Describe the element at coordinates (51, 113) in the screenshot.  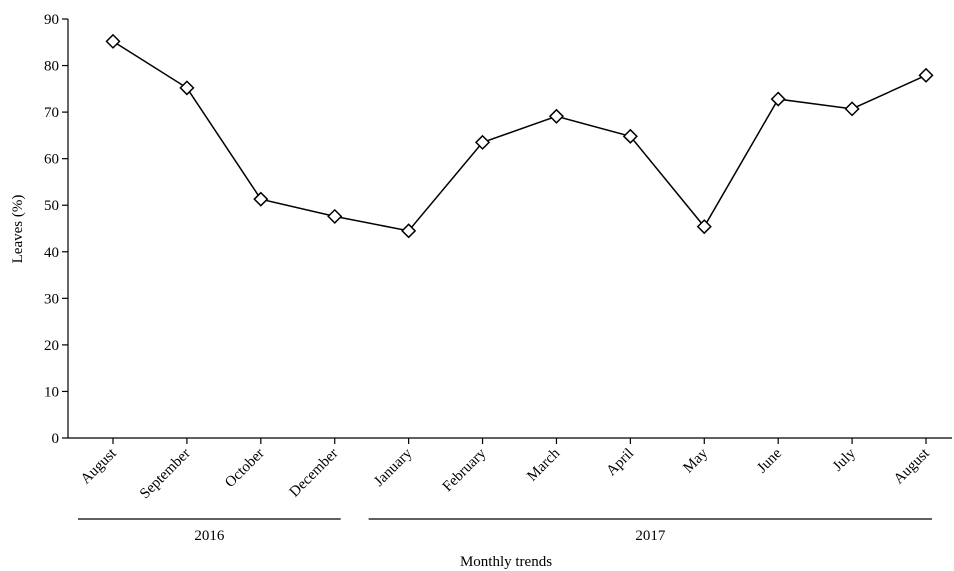
I see `y-tick-label: 70` at that location.